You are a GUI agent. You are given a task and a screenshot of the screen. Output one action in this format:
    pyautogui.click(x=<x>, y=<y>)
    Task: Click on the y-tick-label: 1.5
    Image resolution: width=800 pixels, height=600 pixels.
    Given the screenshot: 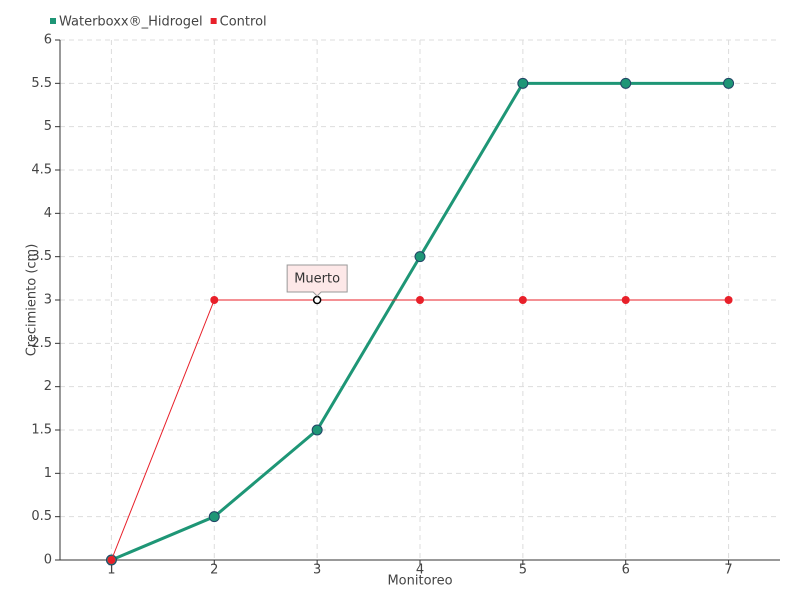 What is the action you would take?
    pyautogui.click(x=41, y=430)
    